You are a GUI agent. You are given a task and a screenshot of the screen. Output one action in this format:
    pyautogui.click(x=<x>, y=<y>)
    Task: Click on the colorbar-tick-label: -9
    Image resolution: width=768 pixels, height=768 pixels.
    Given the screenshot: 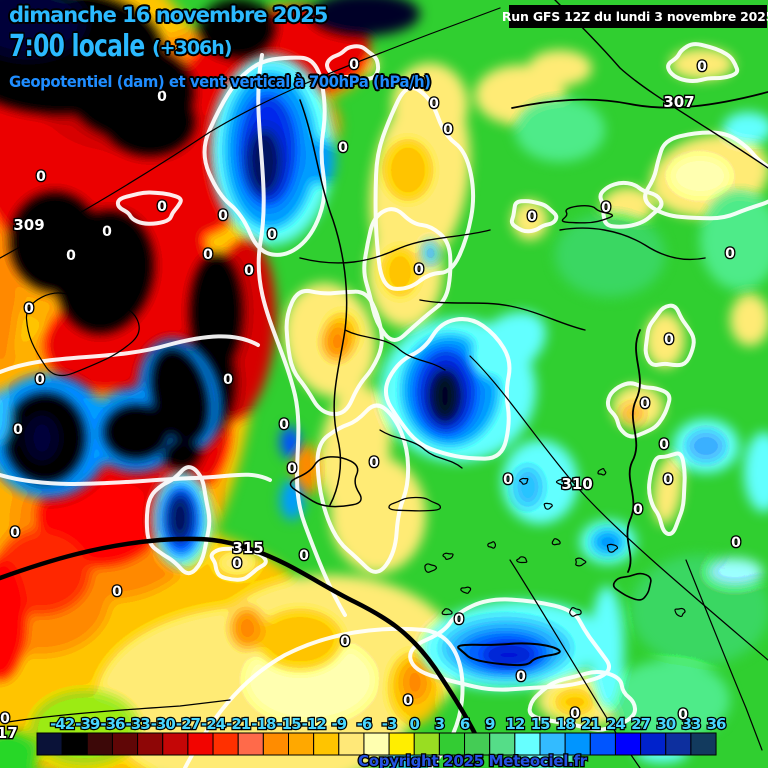 What is the action you would take?
    pyautogui.click(x=338, y=724)
    